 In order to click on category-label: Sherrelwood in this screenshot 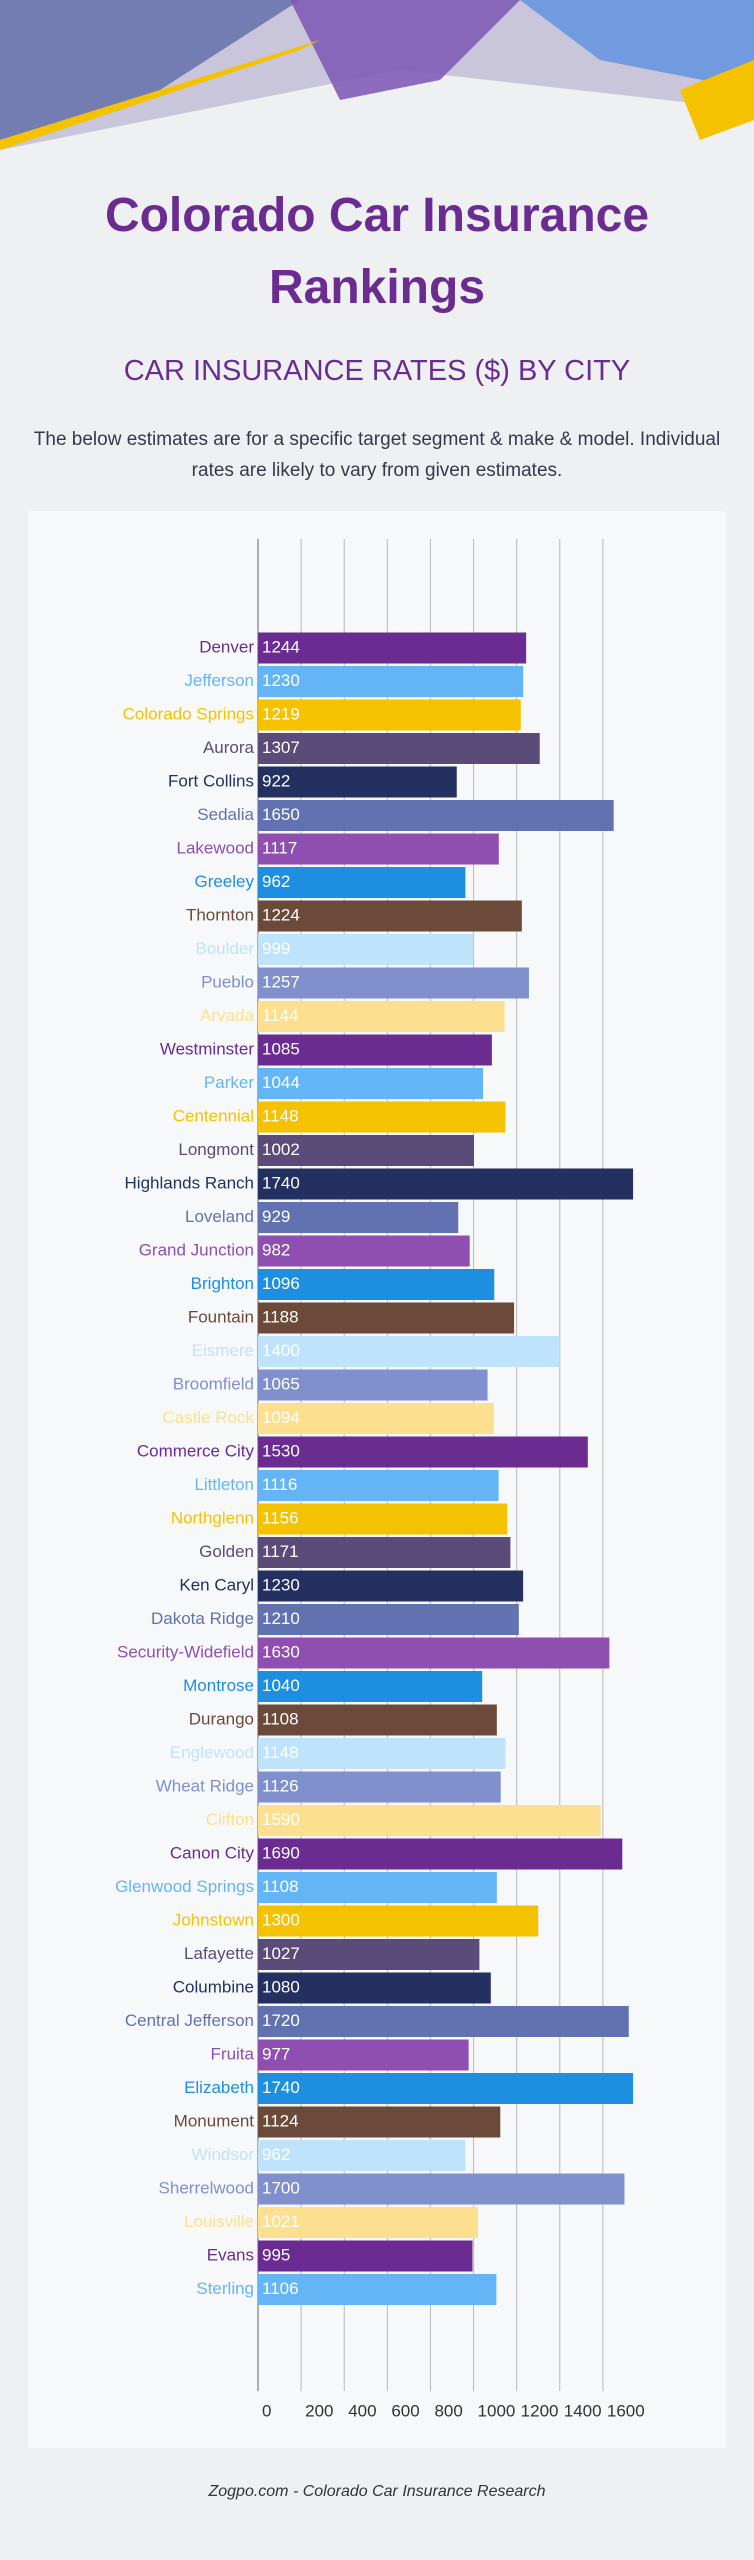, I will do `click(206, 2187)`.